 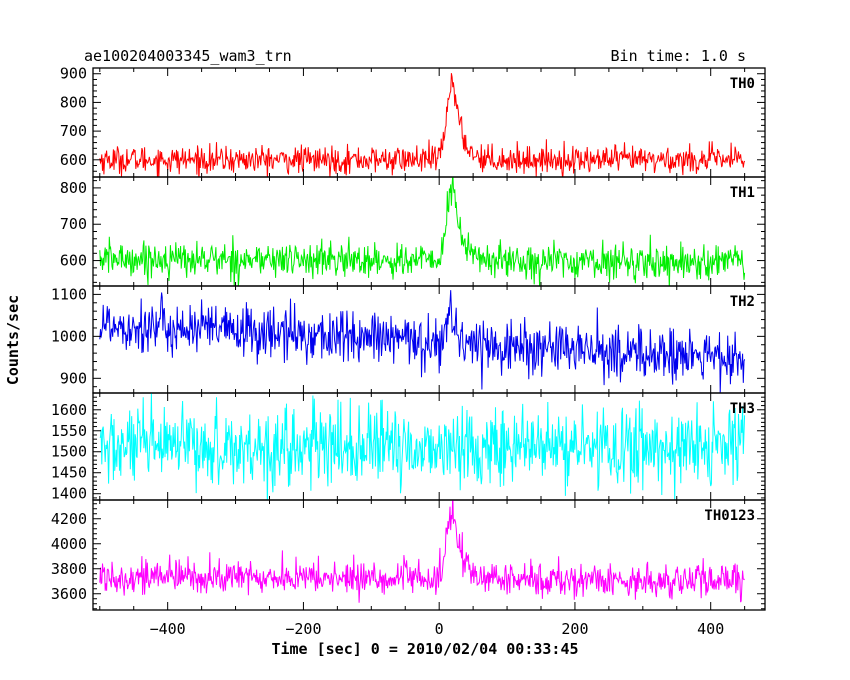 I want to click on panel-th0: 600 700 800 900 TH0, so click(x=413, y=121).